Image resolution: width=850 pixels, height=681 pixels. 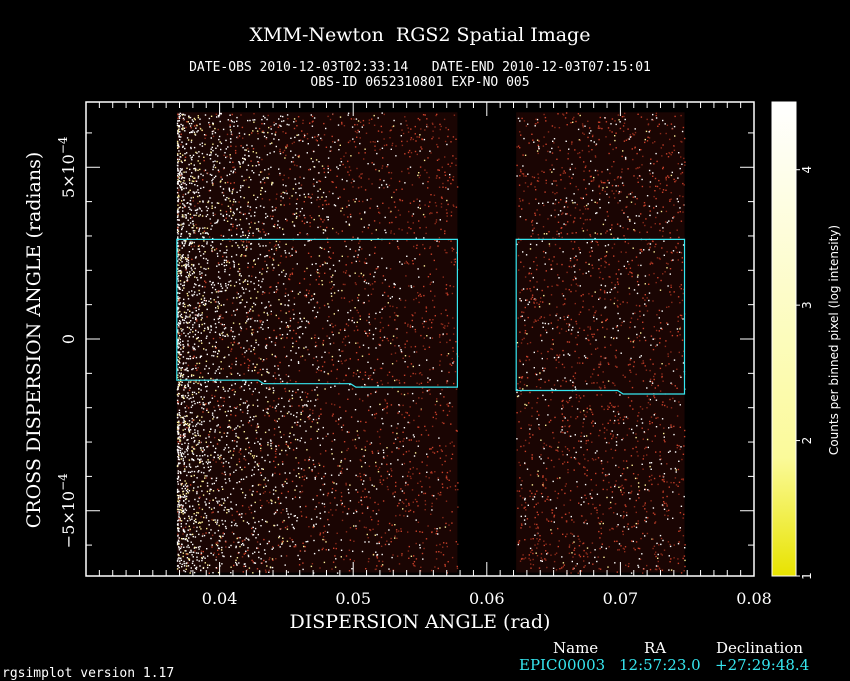 I want to click on table-header-ra: RA, so click(x=655, y=648).